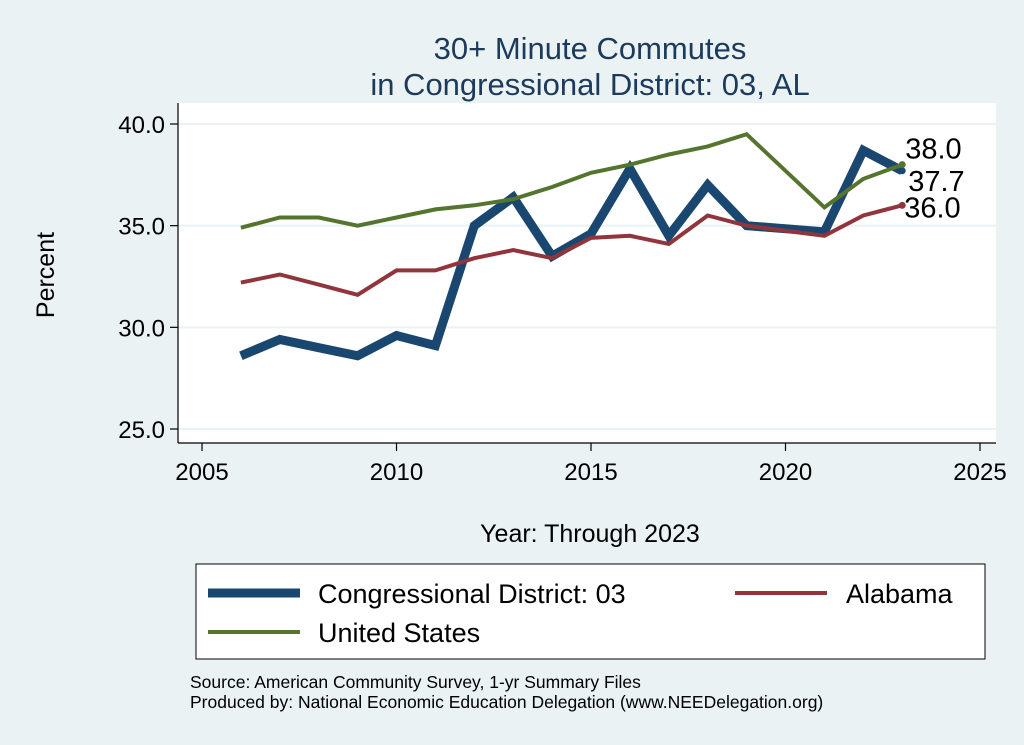 The width and height of the screenshot is (1024, 745). What do you see at coordinates (141, 227) in the screenshot?
I see `y-tick-label: 35.0` at bounding box center [141, 227].